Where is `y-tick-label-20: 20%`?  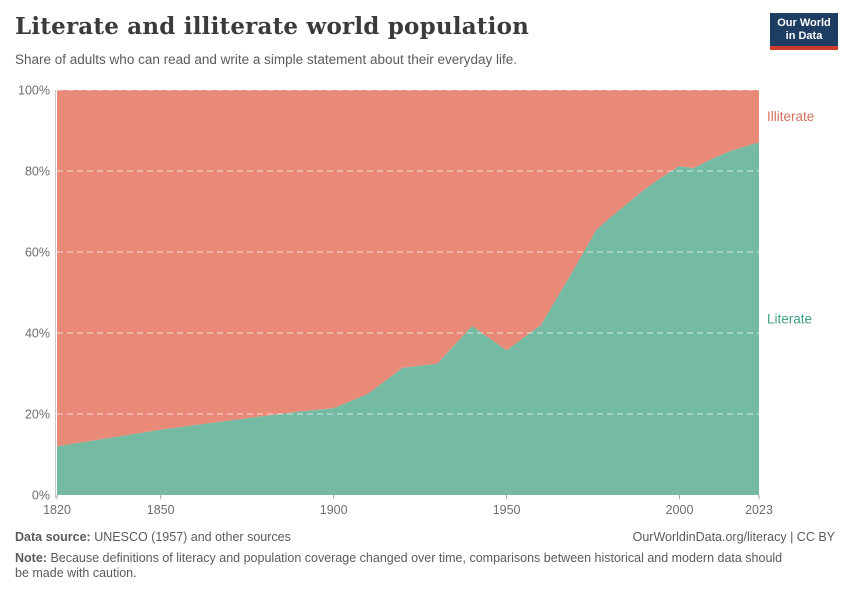 y-tick-label-20: 20% is located at coordinates (37, 415).